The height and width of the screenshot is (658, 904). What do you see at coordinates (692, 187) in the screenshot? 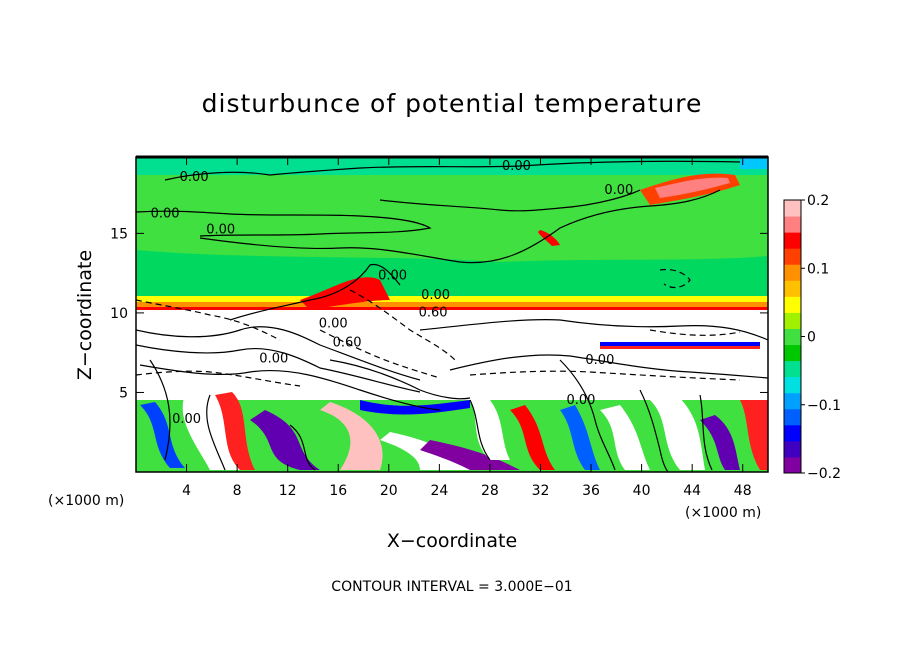
I see `stratosphere-pink-patch` at bounding box center [692, 187].